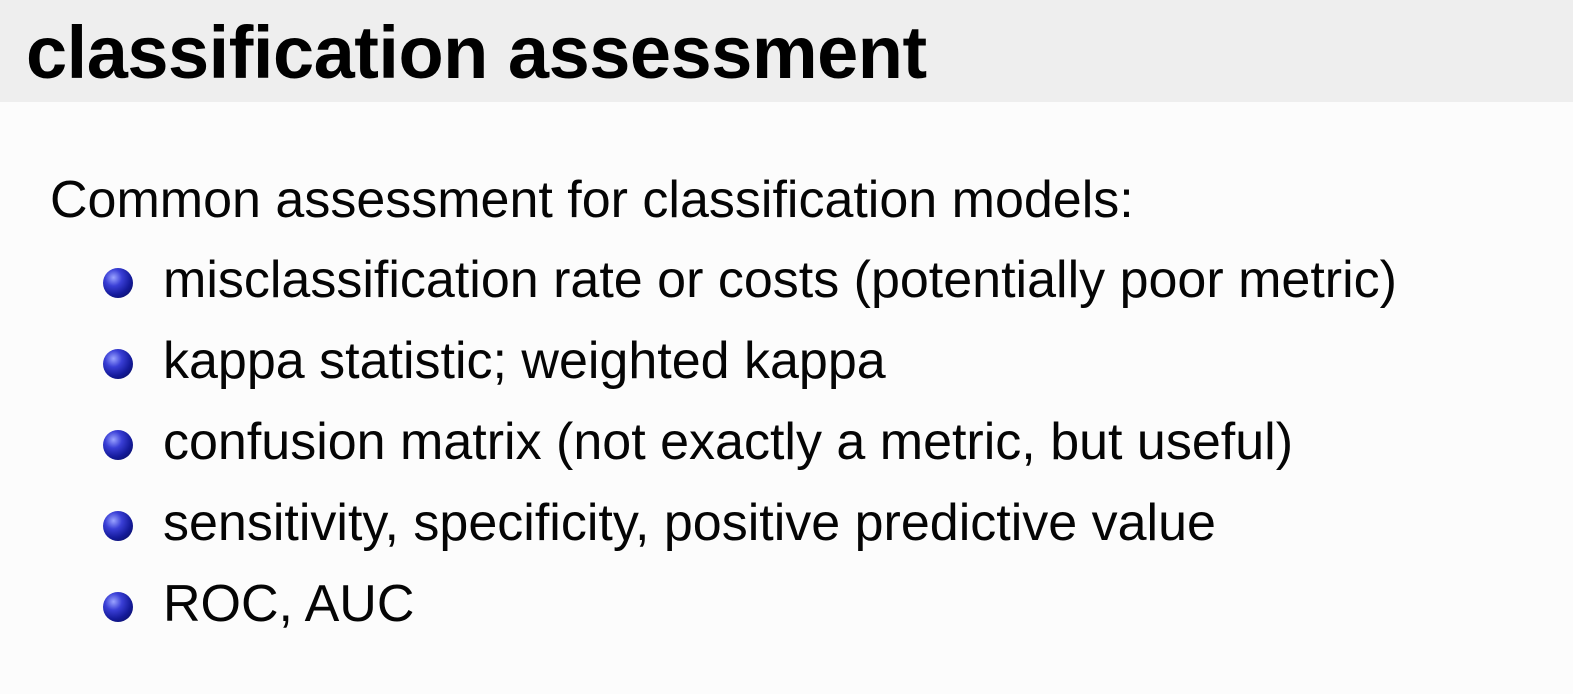 The width and height of the screenshot is (1573, 694). I want to click on slide-title: classification assessment, so click(476, 52).